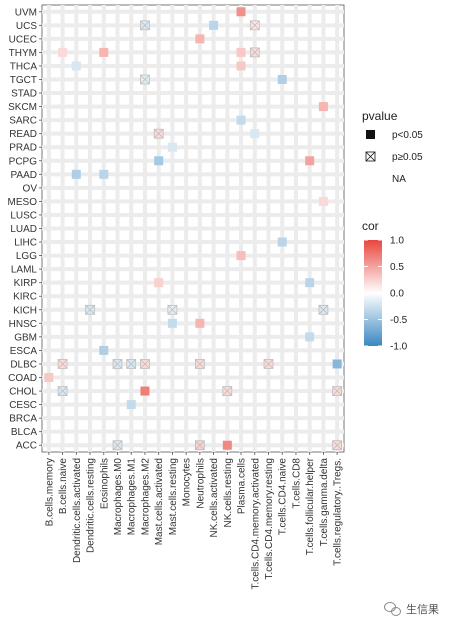 The height and width of the screenshot is (629, 459). What do you see at coordinates (310, 506) in the screenshot?
I see `x-tick-label: T.cells.follicular.helper` at bounding box center [310, 506].